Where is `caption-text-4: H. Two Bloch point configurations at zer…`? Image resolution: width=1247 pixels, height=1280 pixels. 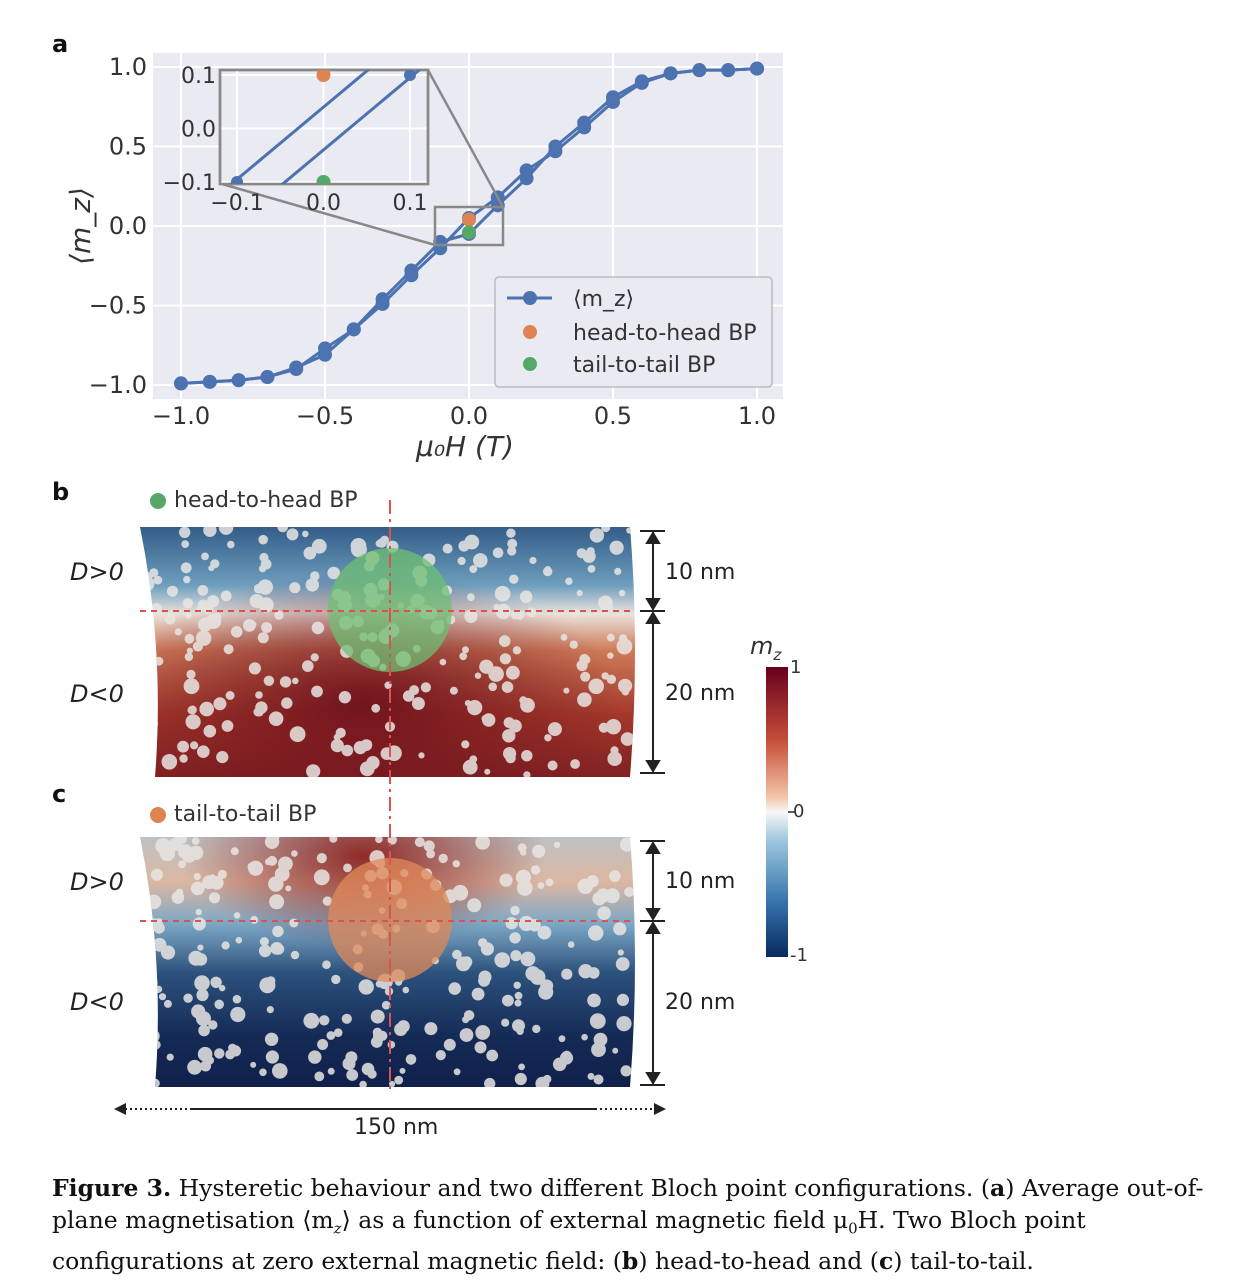
caption-text-4: H. Two Bloch point configurations at zer… is located at coordinates (569, 1240).